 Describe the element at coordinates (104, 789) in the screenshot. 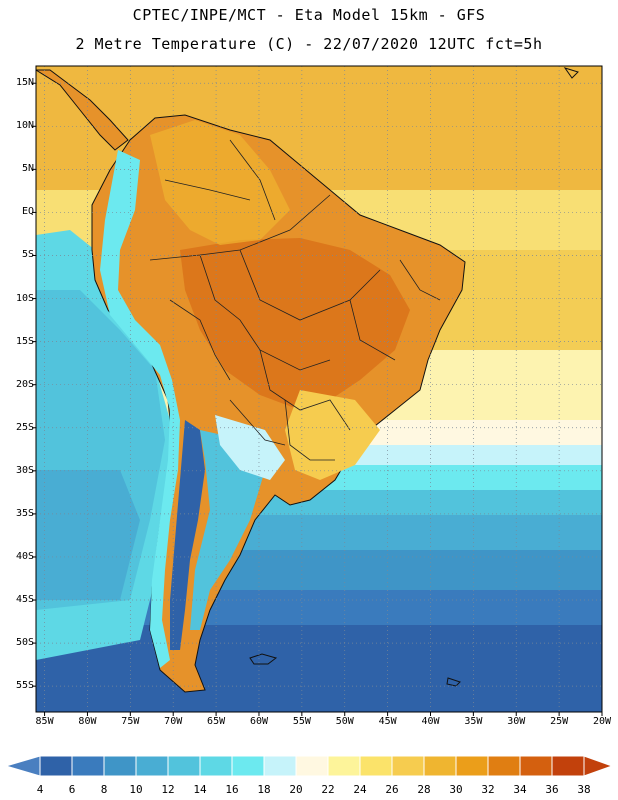

I see `colorbar-label: 8` at that location.